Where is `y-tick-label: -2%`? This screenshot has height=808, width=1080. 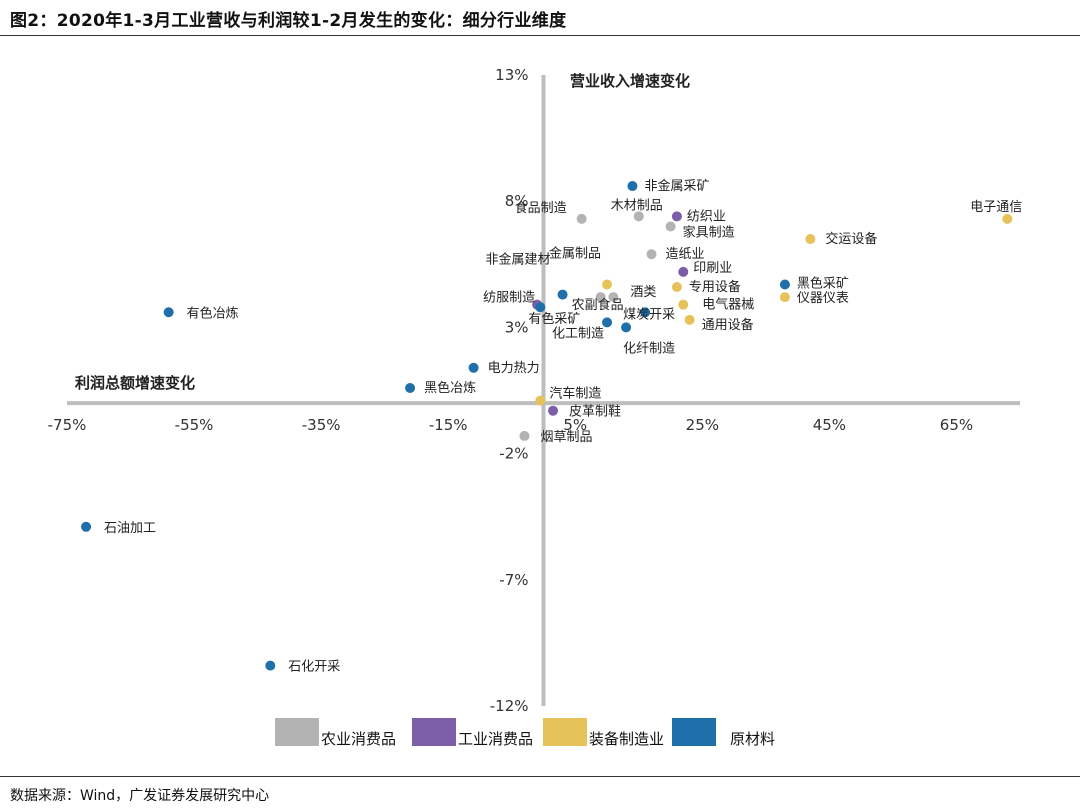
y-tick-label: -2% is located at coordinates (513, 454).